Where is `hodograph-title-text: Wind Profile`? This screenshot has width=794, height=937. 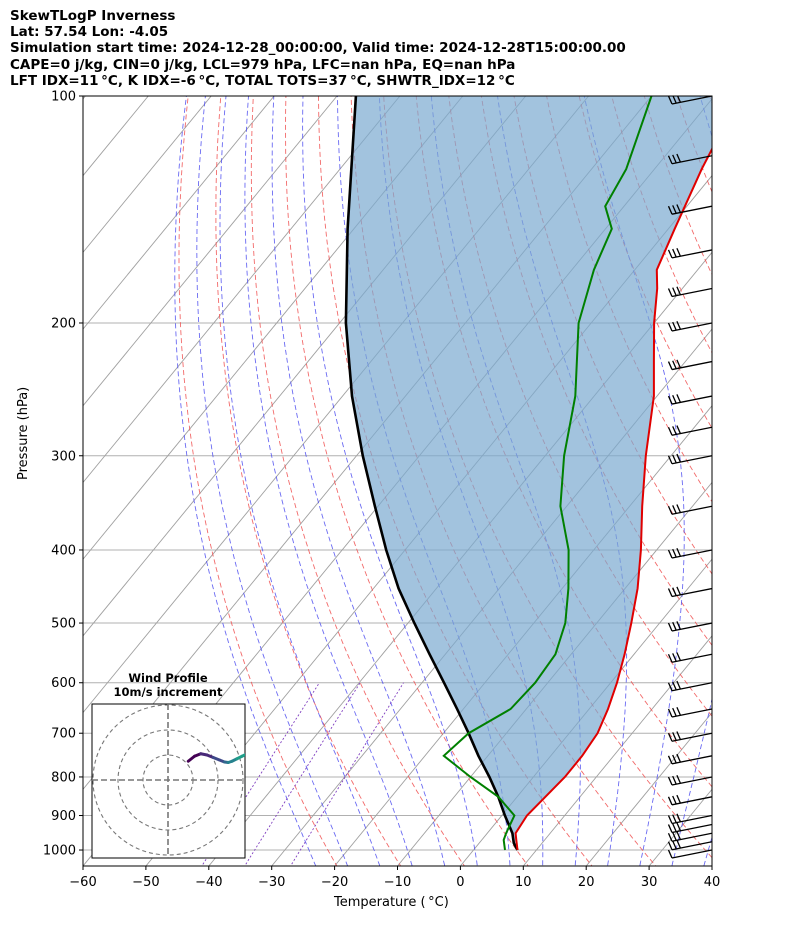 hodograph-title-text: Wind Profile is located at coordinates (168, 678).